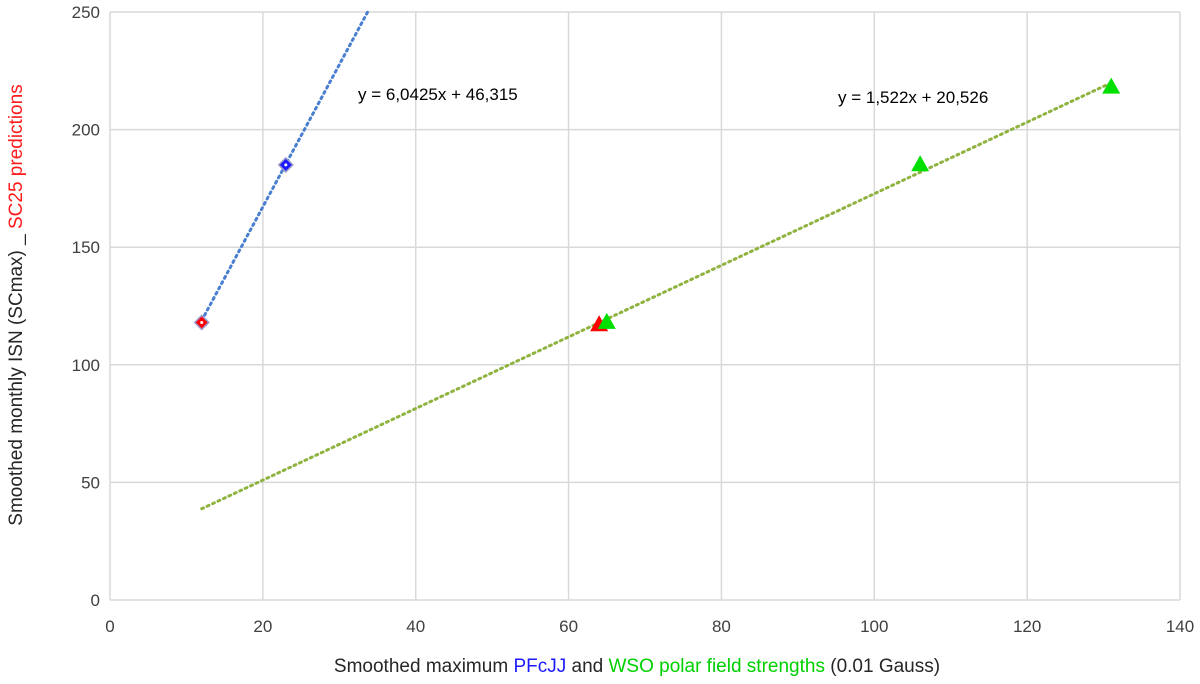  What do you see at coordinates (874, 626) in the screenshot?
I see `x-tick-label: 100` at bounding box center [874, 626].